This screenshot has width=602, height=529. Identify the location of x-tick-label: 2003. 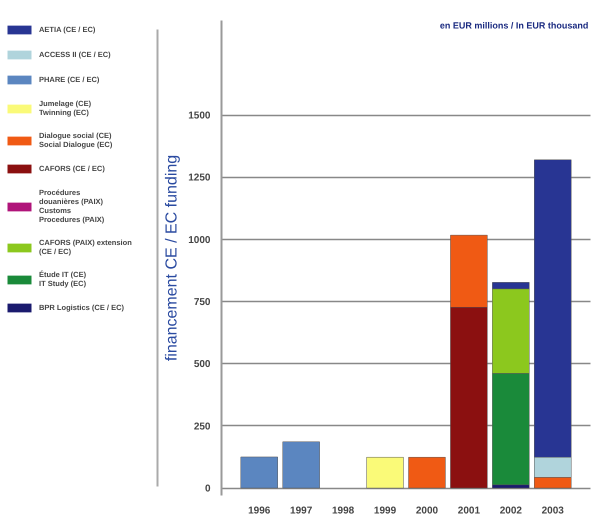
(553, 511).